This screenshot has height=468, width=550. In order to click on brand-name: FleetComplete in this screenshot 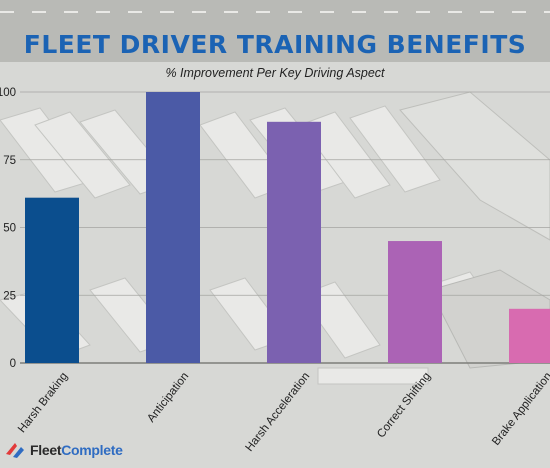, I will do `click(76, 450)`.